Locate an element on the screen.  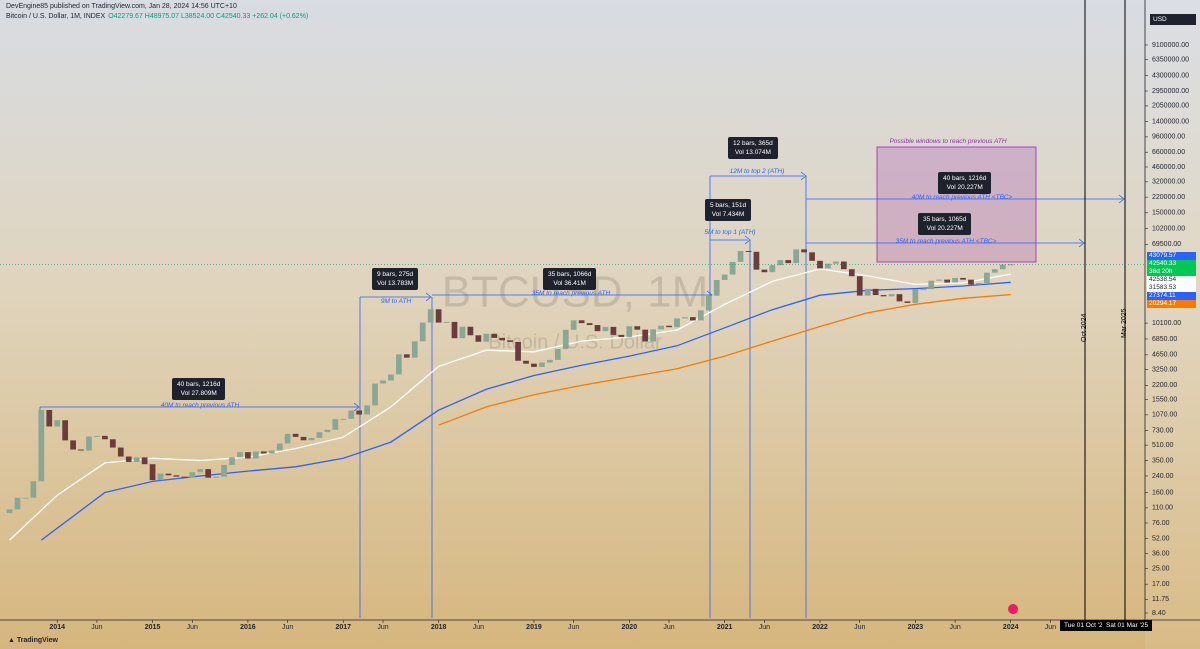
price-tag: 42538.54 is located at coordinates (1171, 280).